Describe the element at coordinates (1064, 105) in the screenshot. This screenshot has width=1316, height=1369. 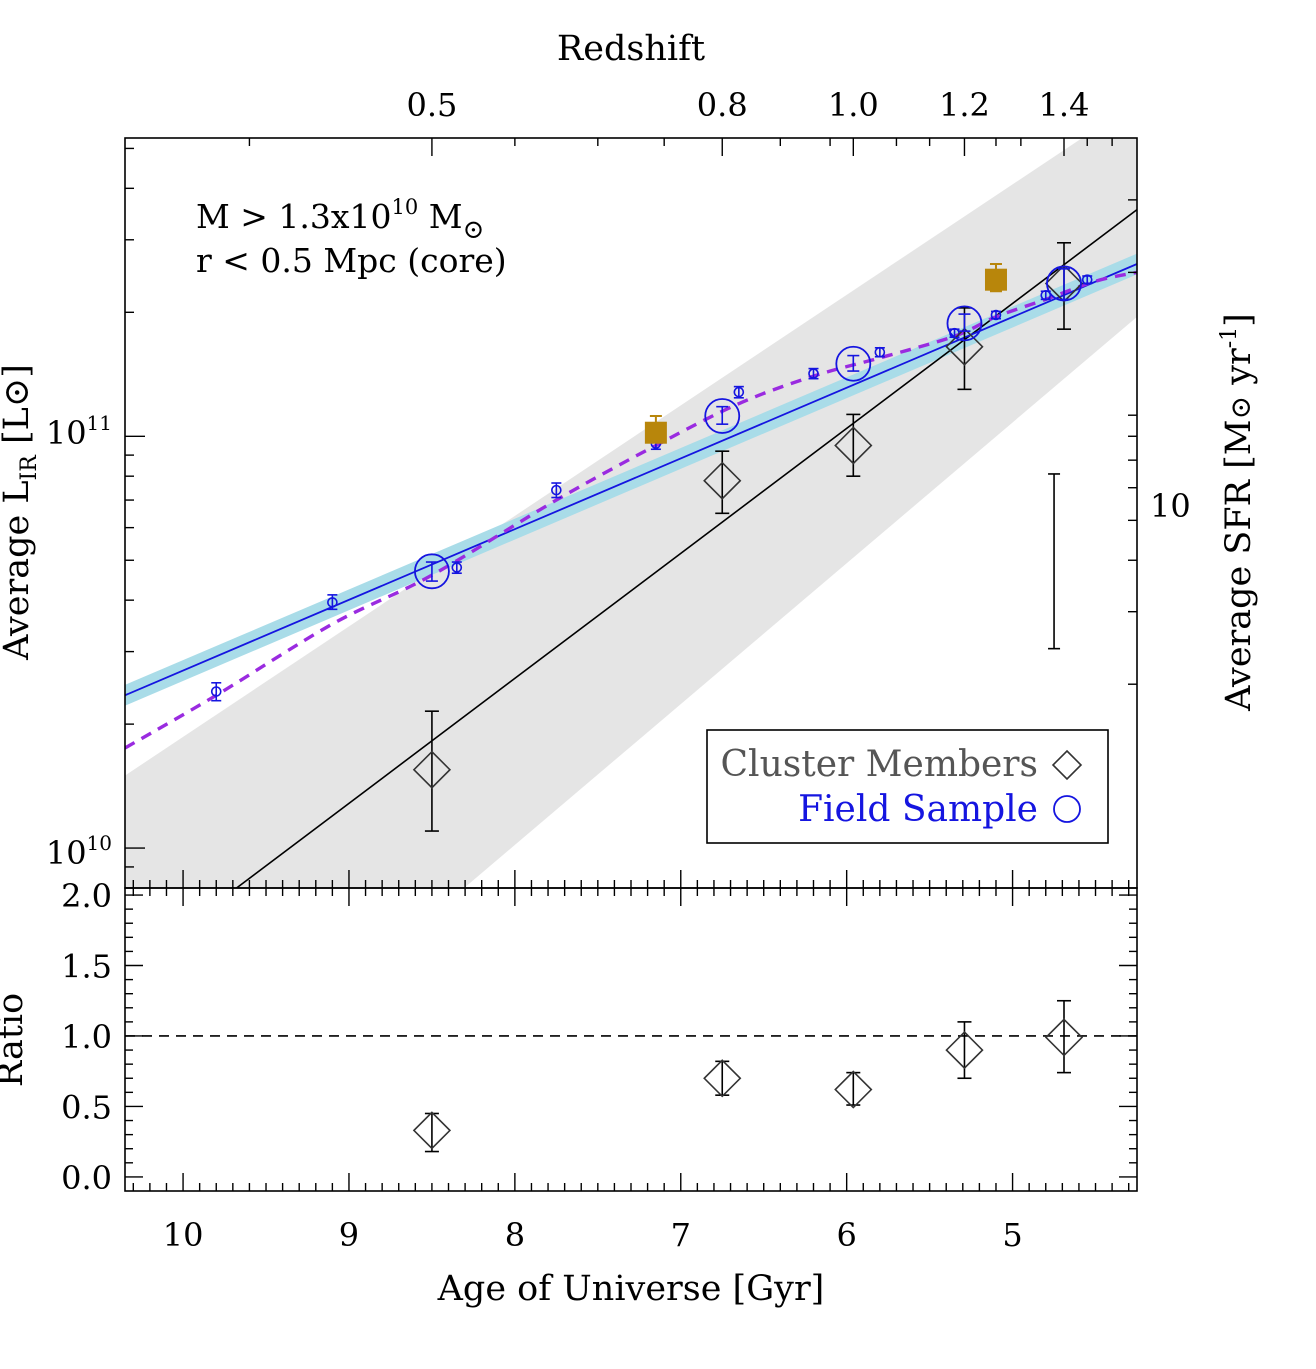
I see `redshift-tick-label-4: 1.4` at that location.